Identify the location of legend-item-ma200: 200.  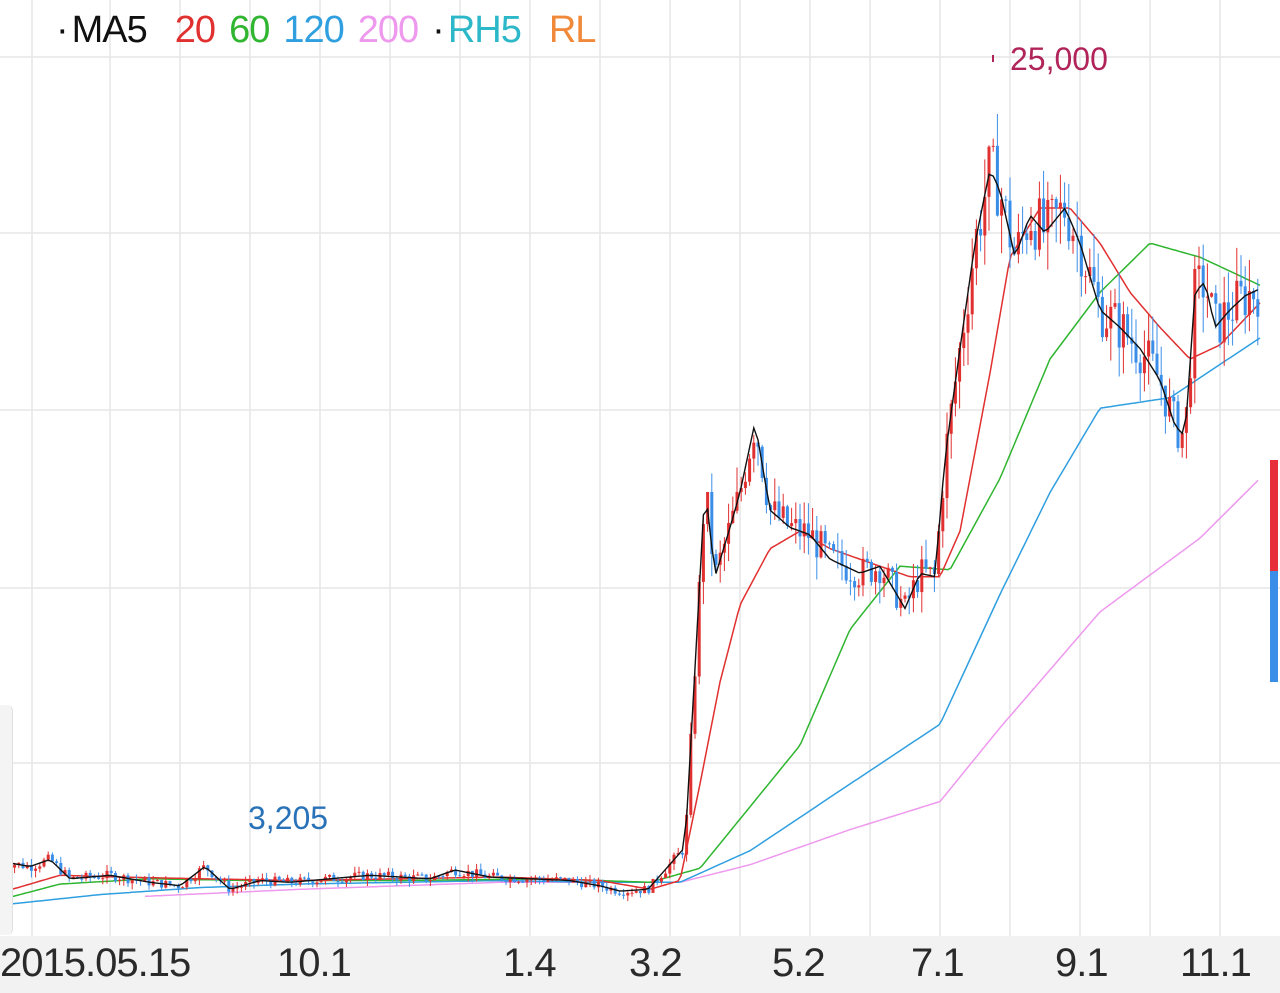
(388, 30).